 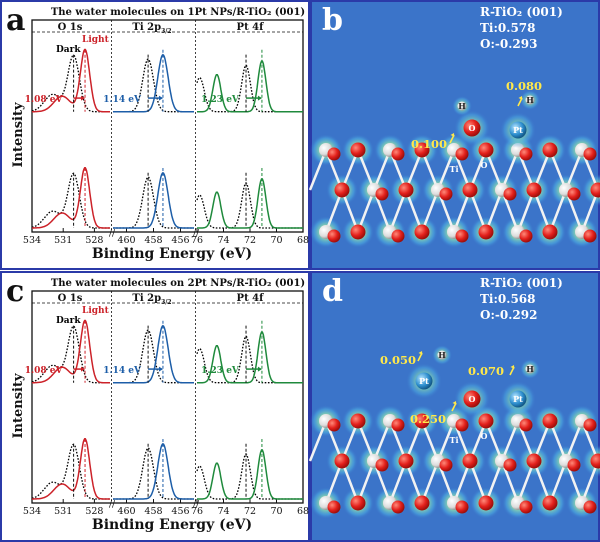 I want to click on info-text: O:-0.293, so click(x=508, y=44).